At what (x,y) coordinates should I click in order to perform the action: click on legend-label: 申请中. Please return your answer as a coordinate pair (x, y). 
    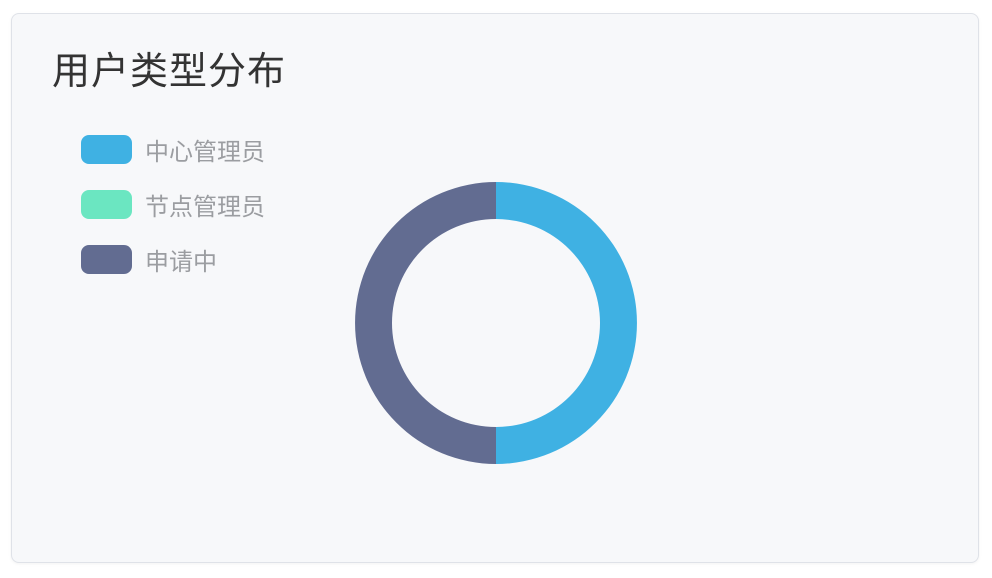
    Looking at the image, I should click on (181, 262).